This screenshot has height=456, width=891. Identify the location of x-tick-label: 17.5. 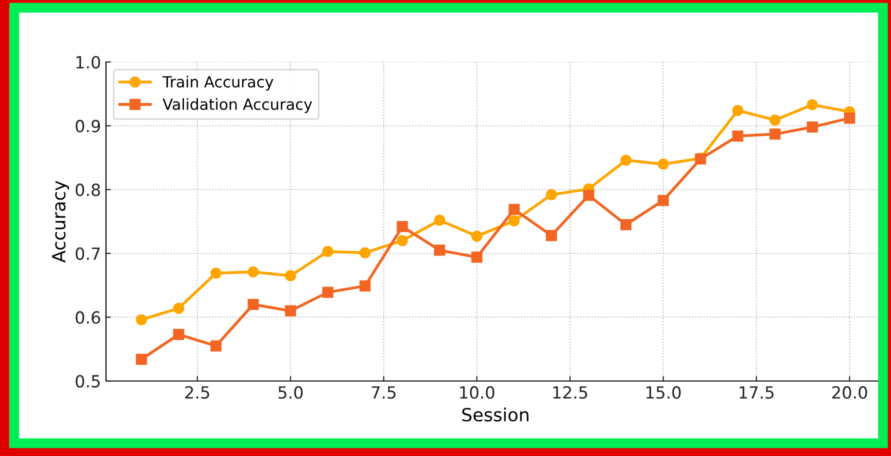
(757, 392).